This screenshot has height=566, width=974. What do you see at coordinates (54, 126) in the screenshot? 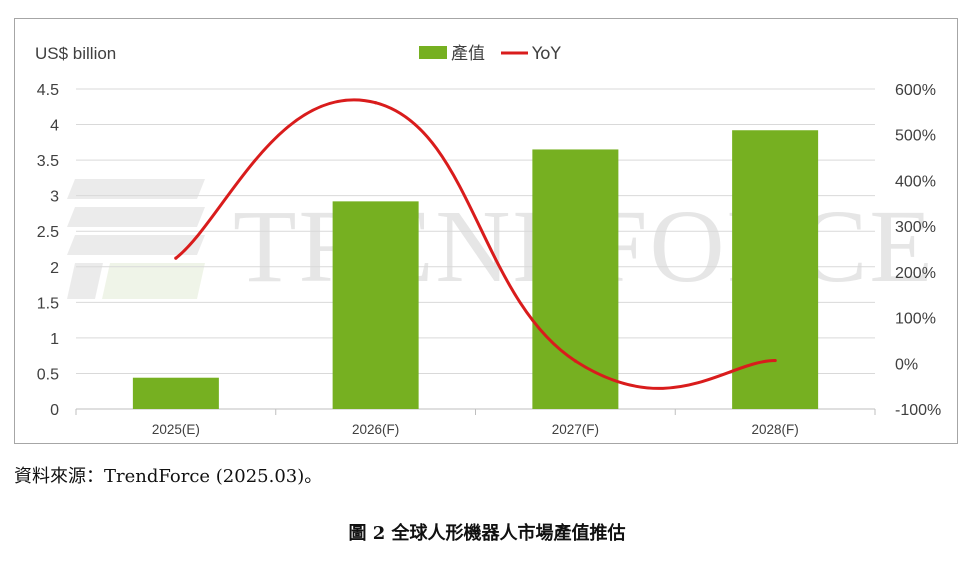
I see `y-tick-label: 4` at bounding box center [54, 126].